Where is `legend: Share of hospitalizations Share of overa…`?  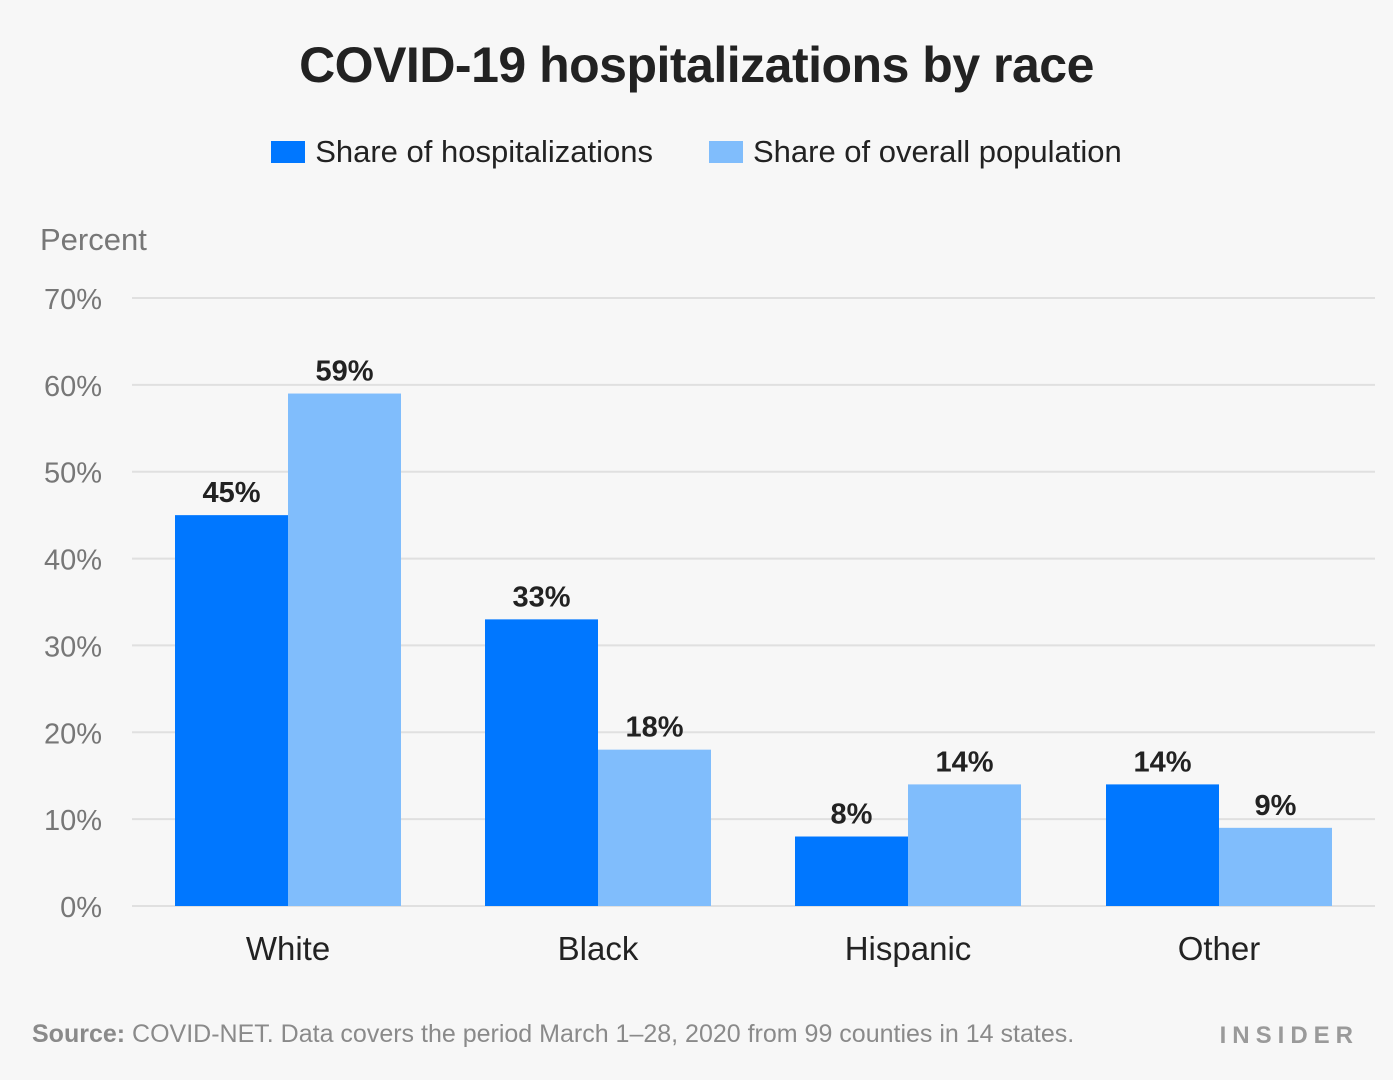 legend: Share of hospitalizations Share of overa… is located at coordinates (696, 152).